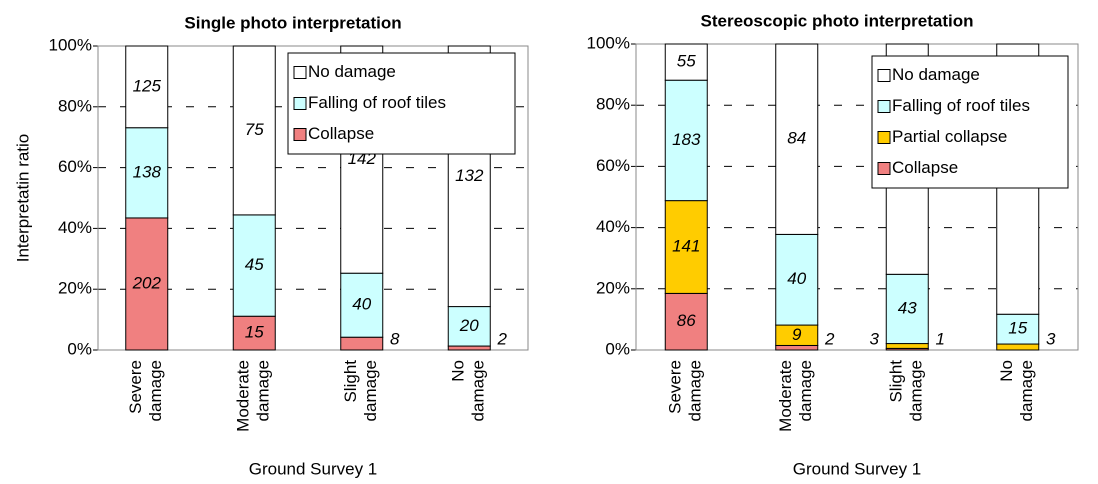 The width and height of the screenshot is (1098, 484). Describe the element at coordinates (837, 20) in the screenshot. I see `chart-title: Stereoscopic photo interpretation` at that location.